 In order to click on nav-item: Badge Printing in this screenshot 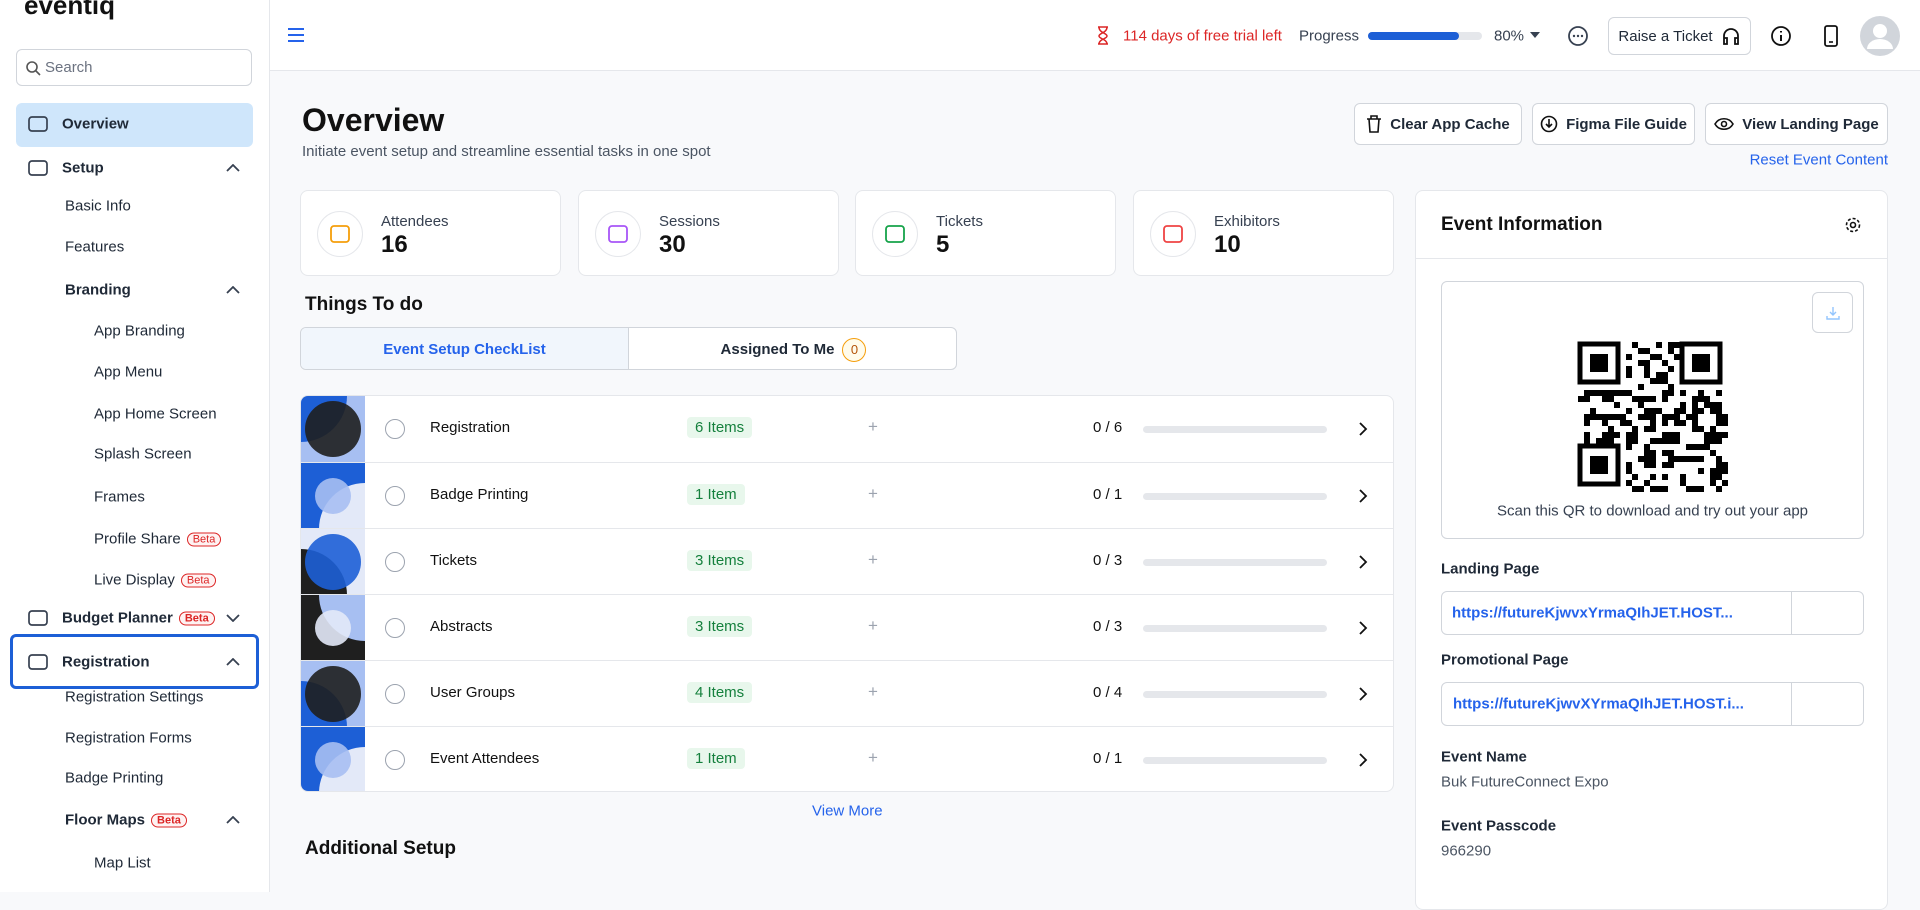, I will do `click(114, 778)`.